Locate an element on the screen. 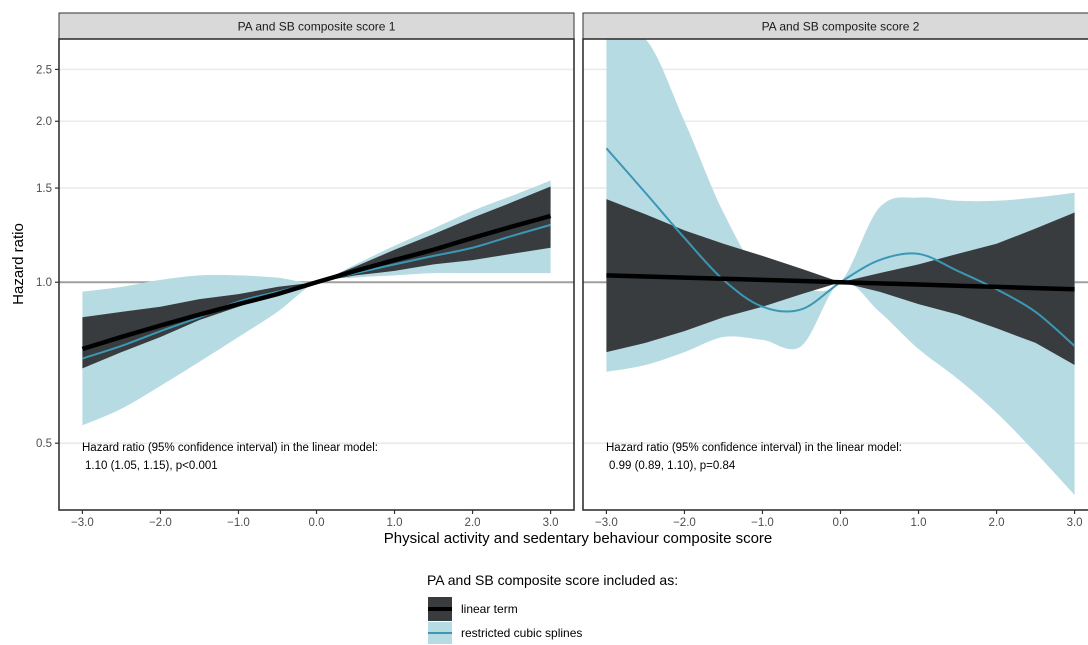 The image size is (1088, 645). legend-item-spline: restricted cubic splines is located at coordinates (505, 633).